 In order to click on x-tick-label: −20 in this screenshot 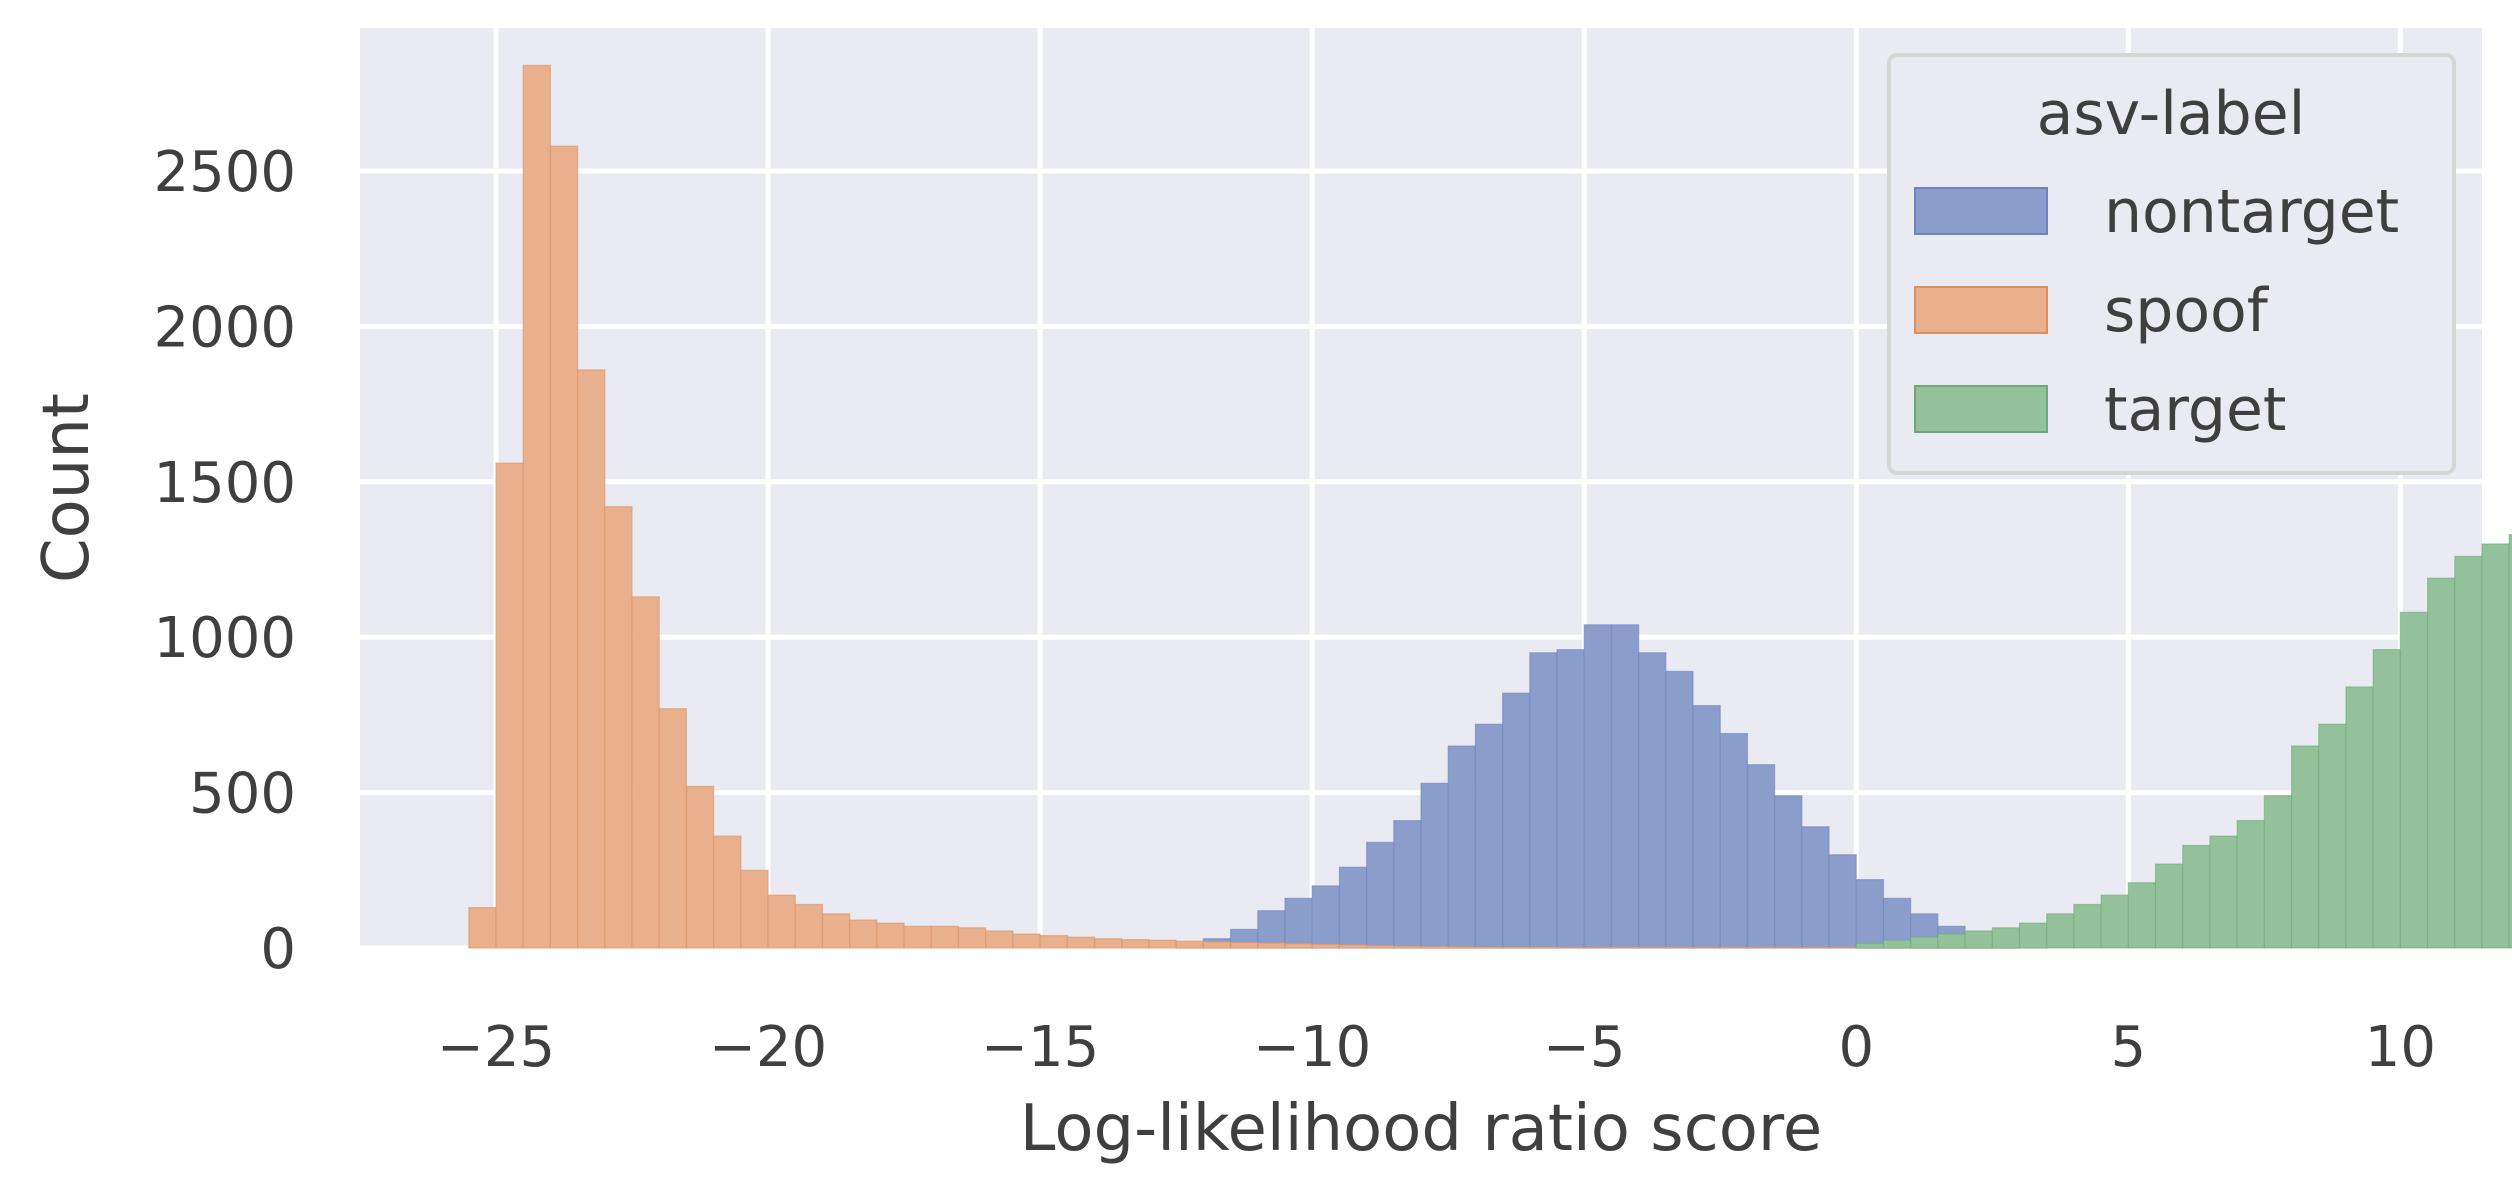, I will do `click(768, 1047)`.